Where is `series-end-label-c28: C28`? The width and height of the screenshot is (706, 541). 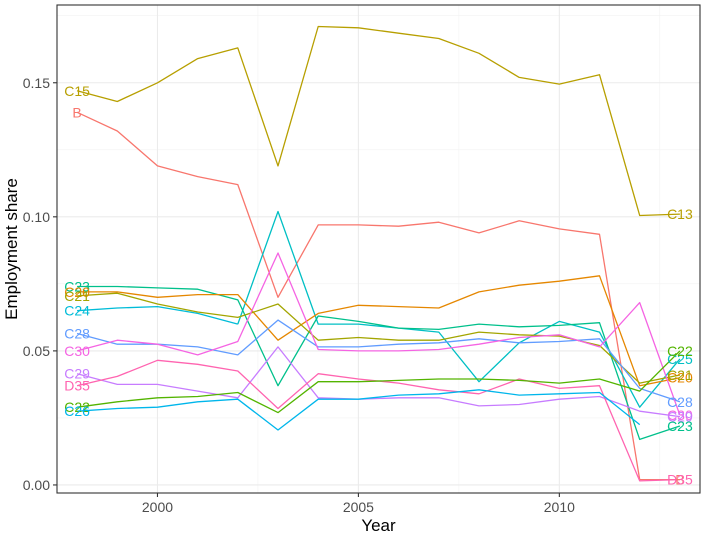 series-end-label-c28: C28 is located at coordinates (680, 402).